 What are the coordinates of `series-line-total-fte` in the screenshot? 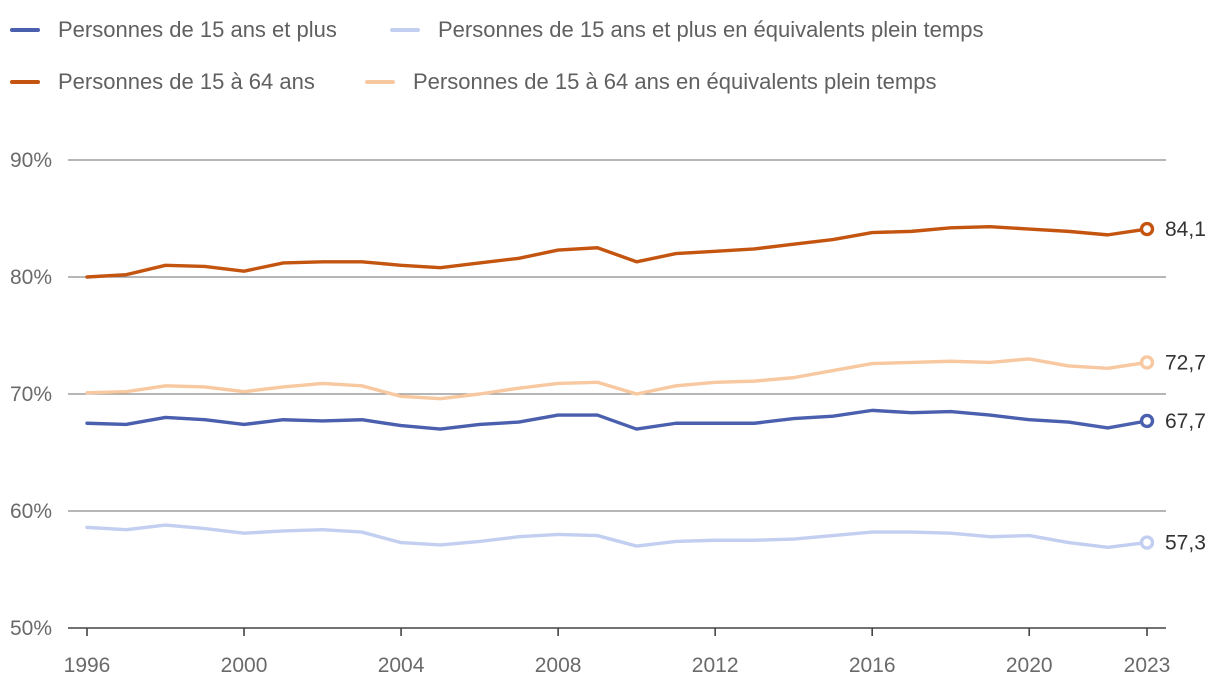 It's located at (617, 536).